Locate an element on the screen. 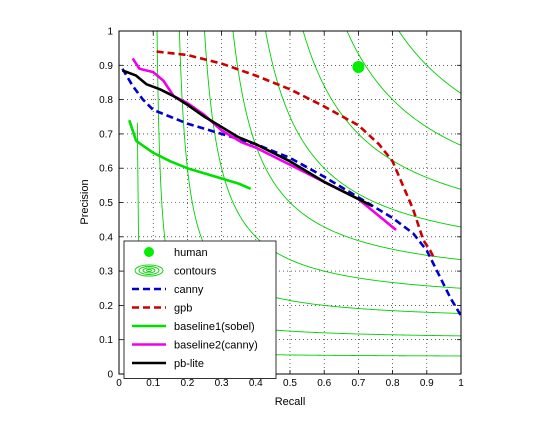 This screenshot has height=425, width=560. legend-box is located at coordinates (200, 309).